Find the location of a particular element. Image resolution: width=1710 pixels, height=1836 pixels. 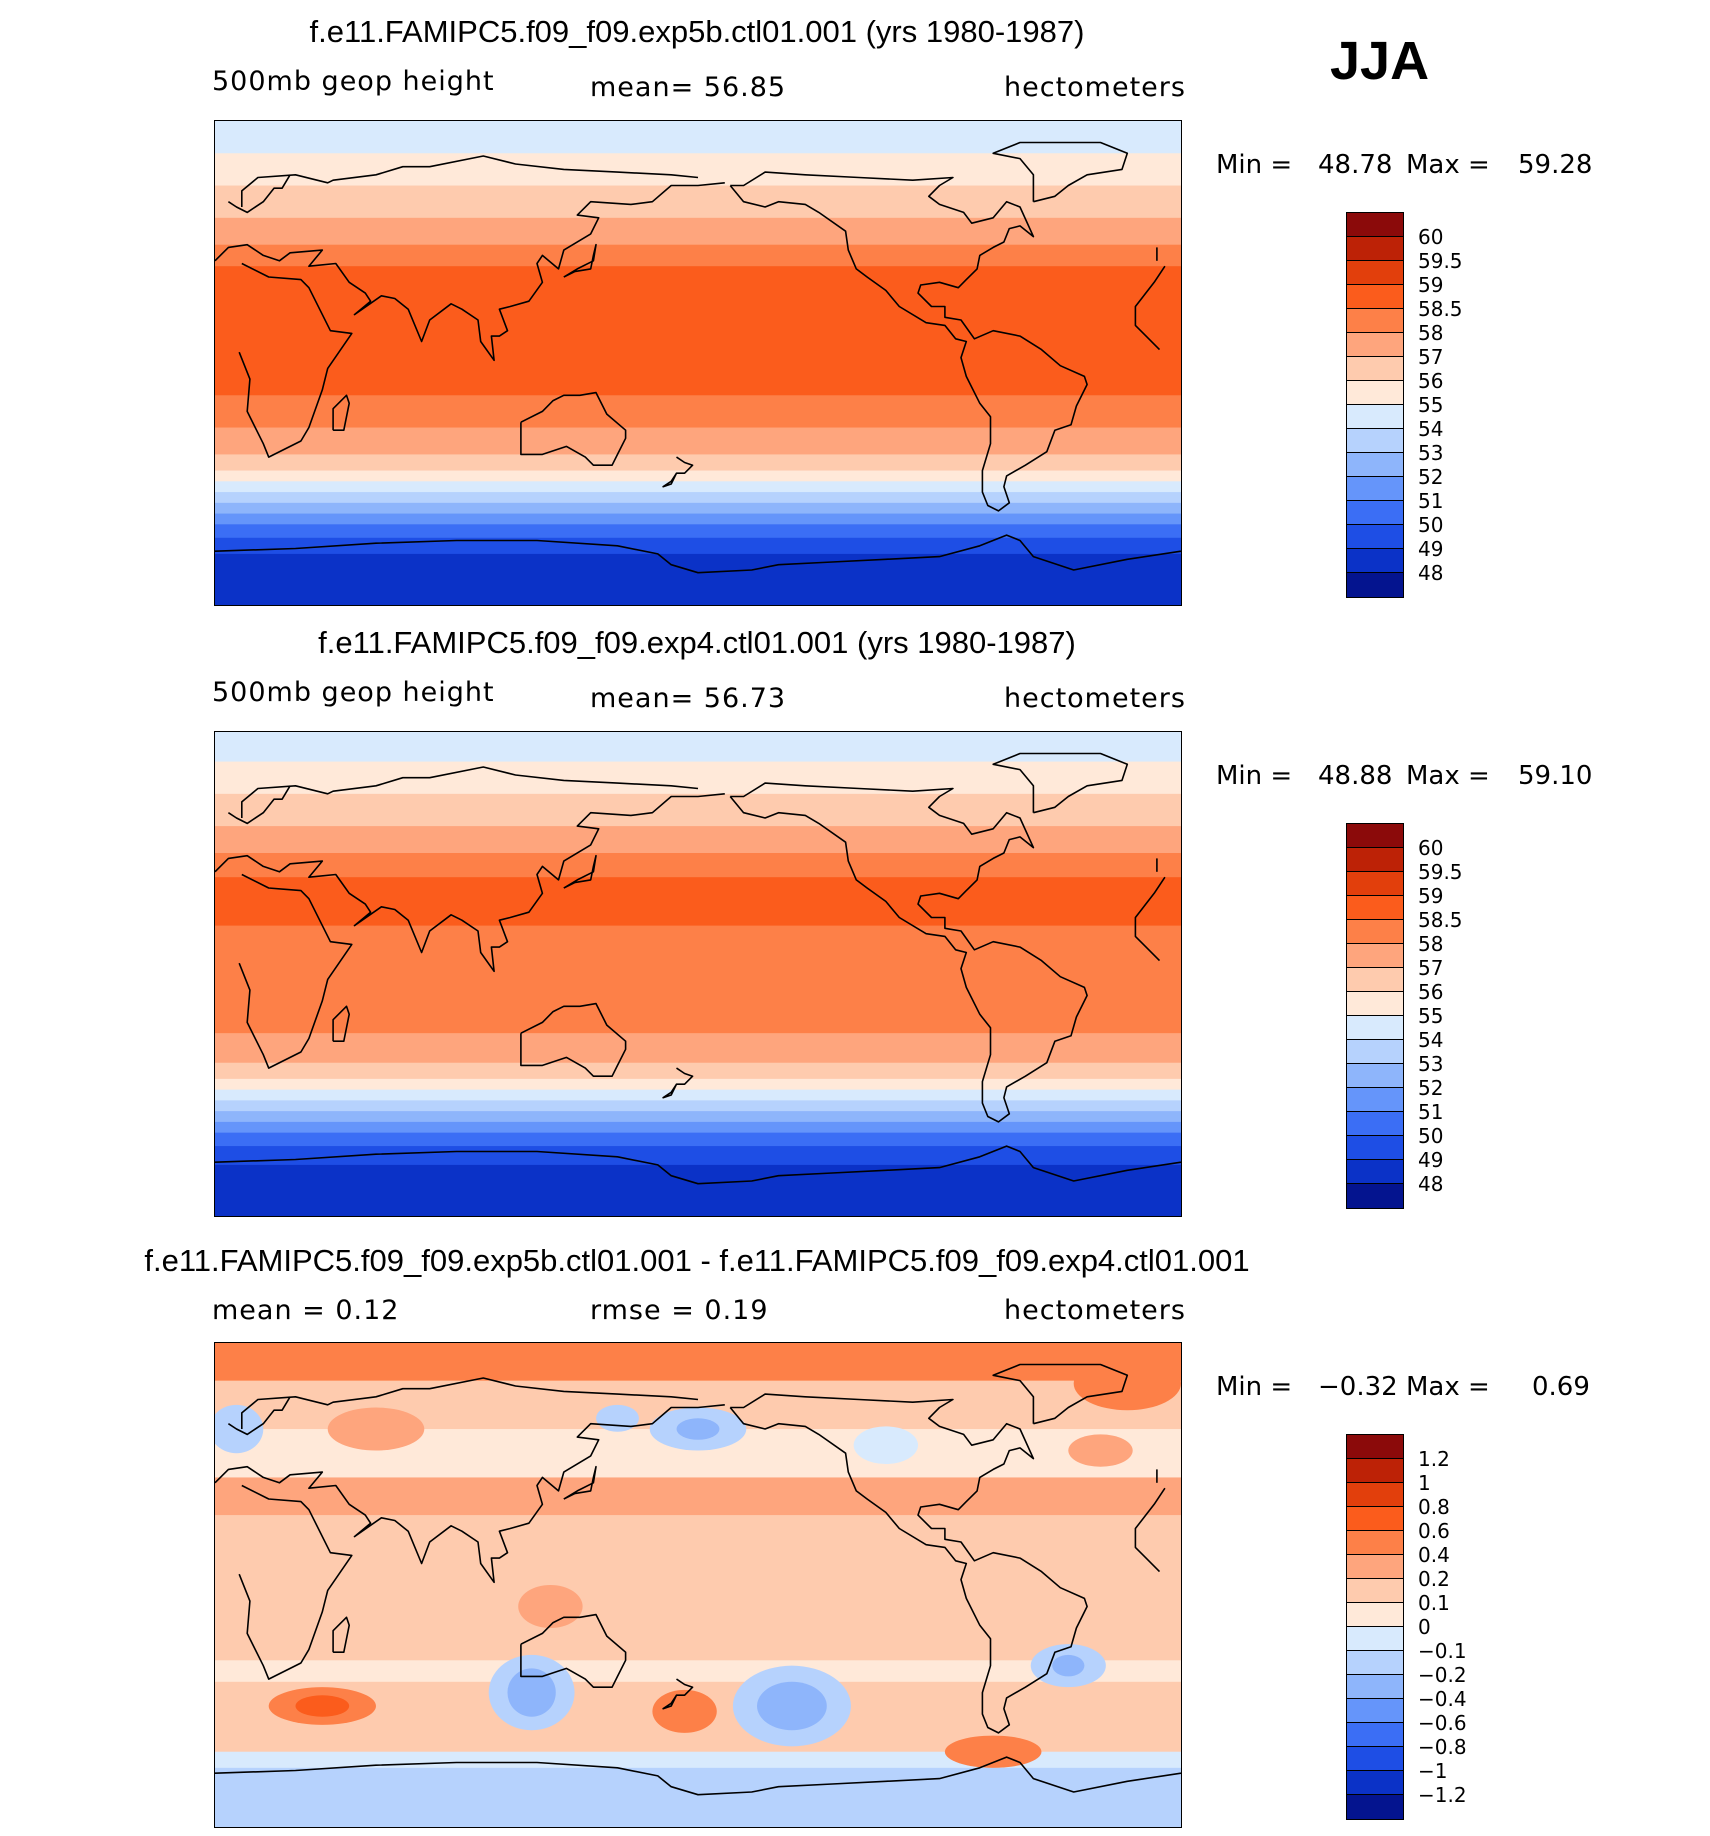

panel-2-variable-label: 500mb geop height is located at coordinates (353, 692).